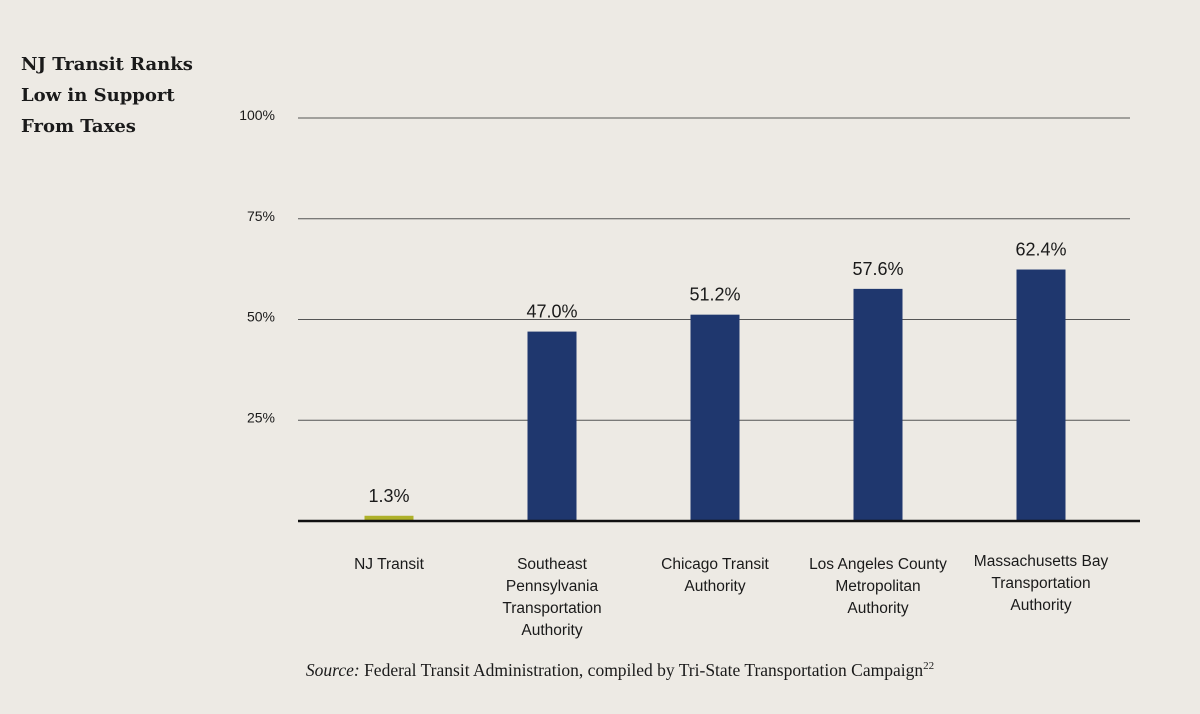 The width and height of the screenshot is (1200, 714). Describe the element at coordinates (78, 126) in the screenshot. I see `title-line-3: From Taxes` at that location.